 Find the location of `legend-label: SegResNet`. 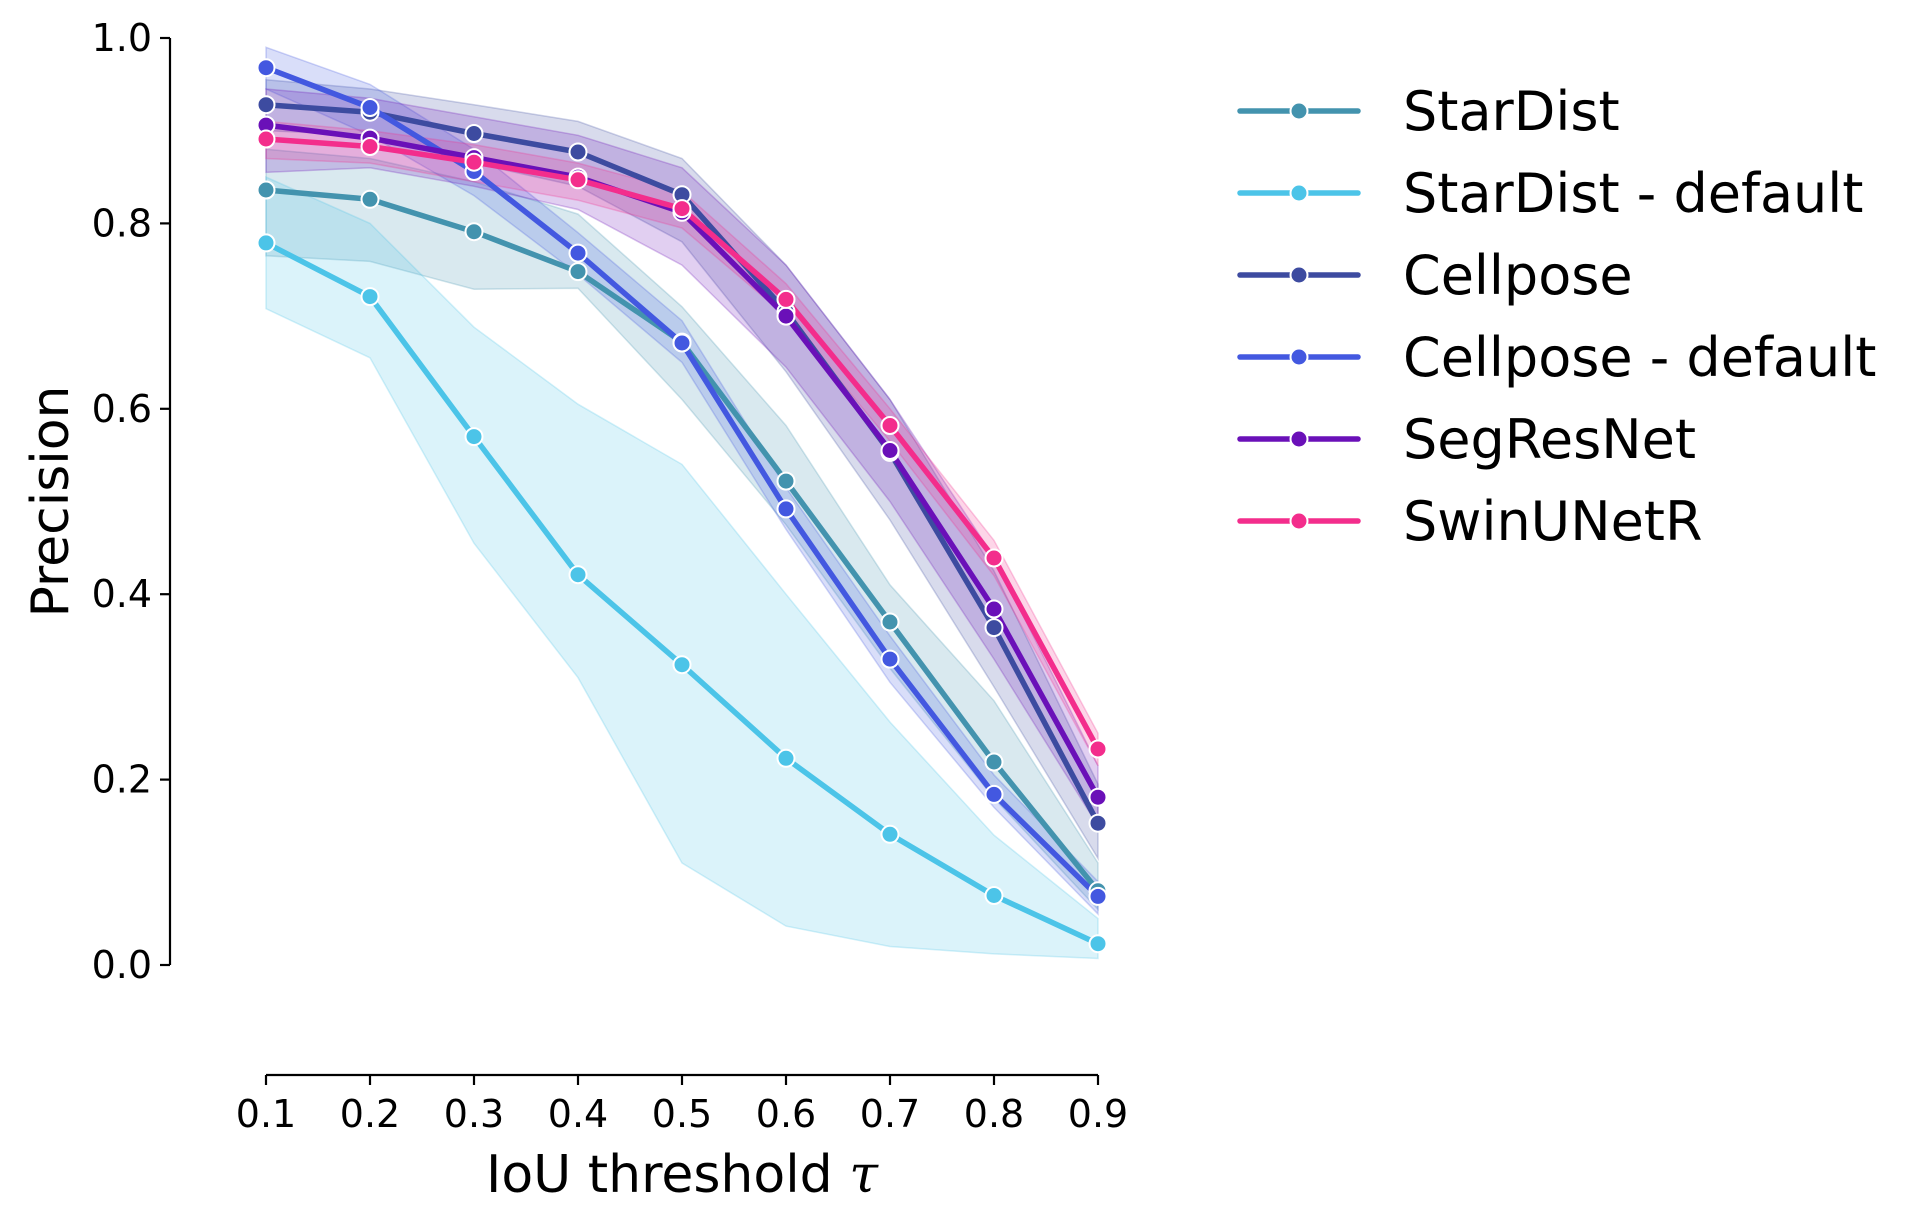

legend-label: SegResNet is located at coordinates (1549, 439).